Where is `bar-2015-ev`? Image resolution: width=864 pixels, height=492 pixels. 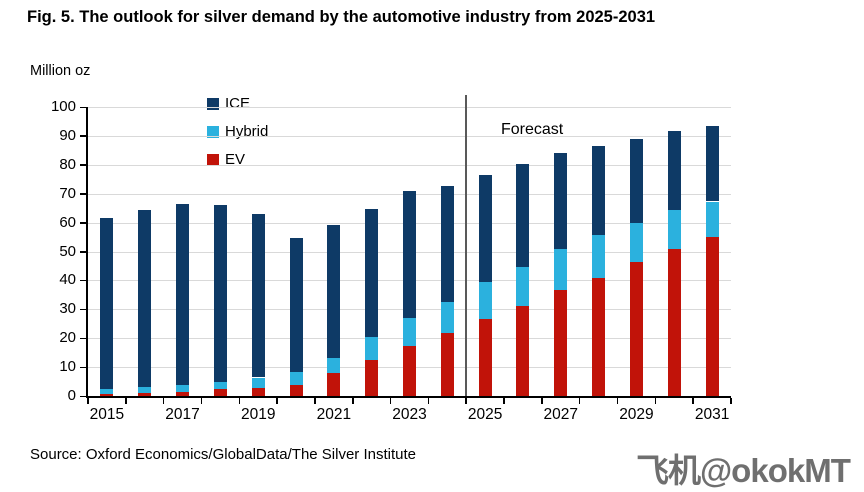
bar-2015-ev is located at coordinates (107, 394).